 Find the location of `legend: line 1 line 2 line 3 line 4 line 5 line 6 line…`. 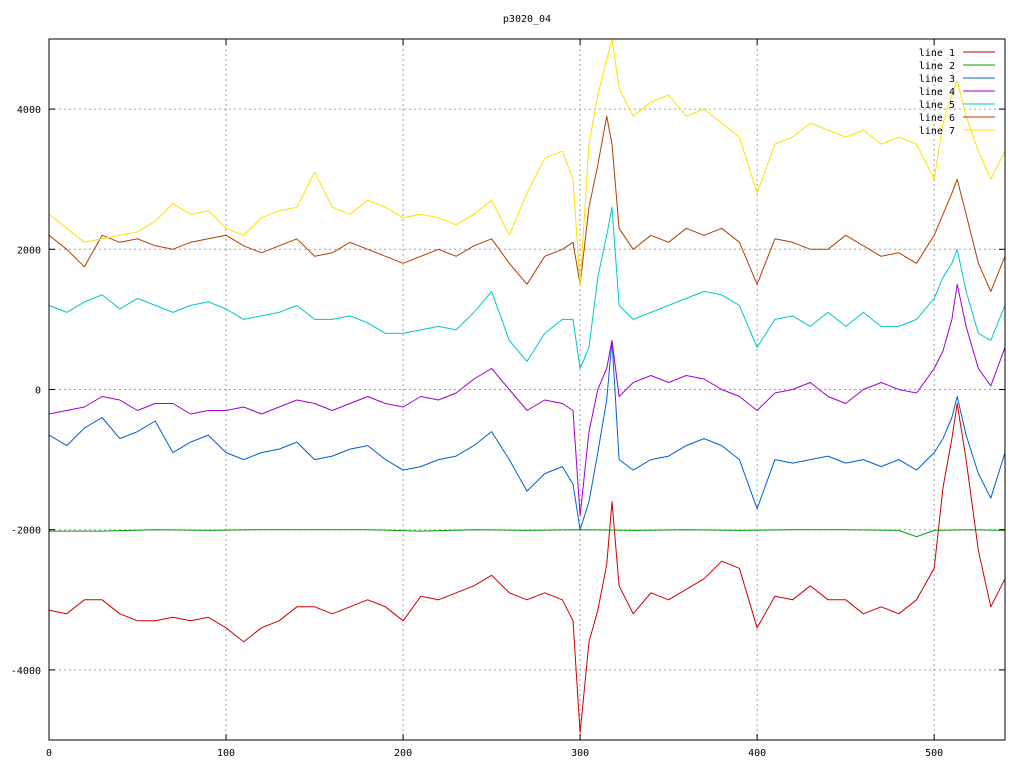

legend: line 1 line 2 line 3 line 4 line 5 line 6 line… is located at coordinates (957, 92).